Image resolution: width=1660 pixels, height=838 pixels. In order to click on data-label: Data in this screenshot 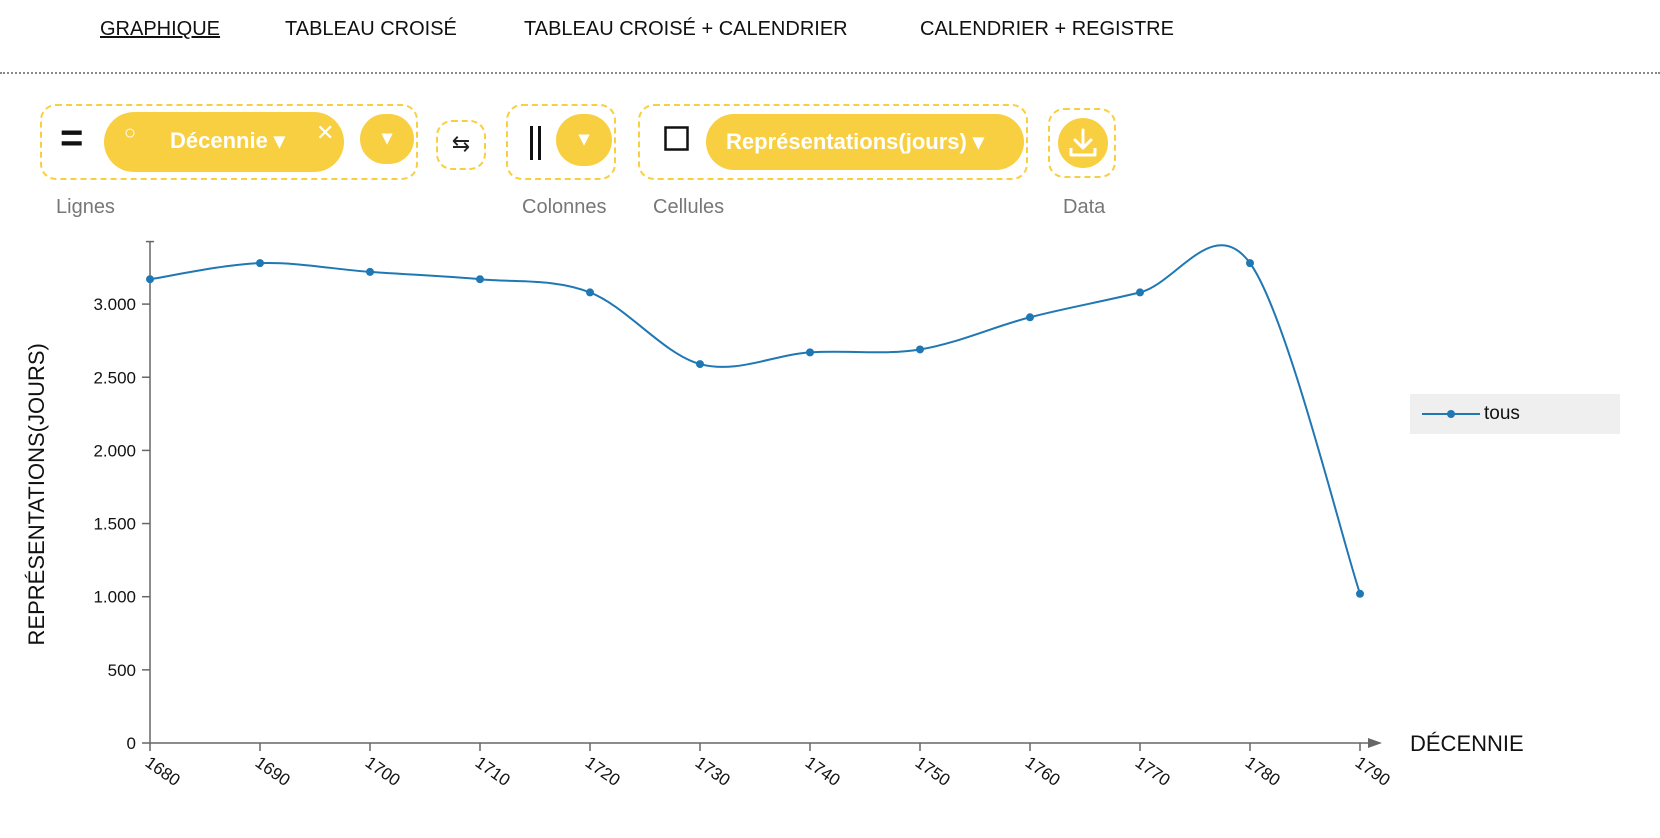, I will do `click(1084, 207)`.